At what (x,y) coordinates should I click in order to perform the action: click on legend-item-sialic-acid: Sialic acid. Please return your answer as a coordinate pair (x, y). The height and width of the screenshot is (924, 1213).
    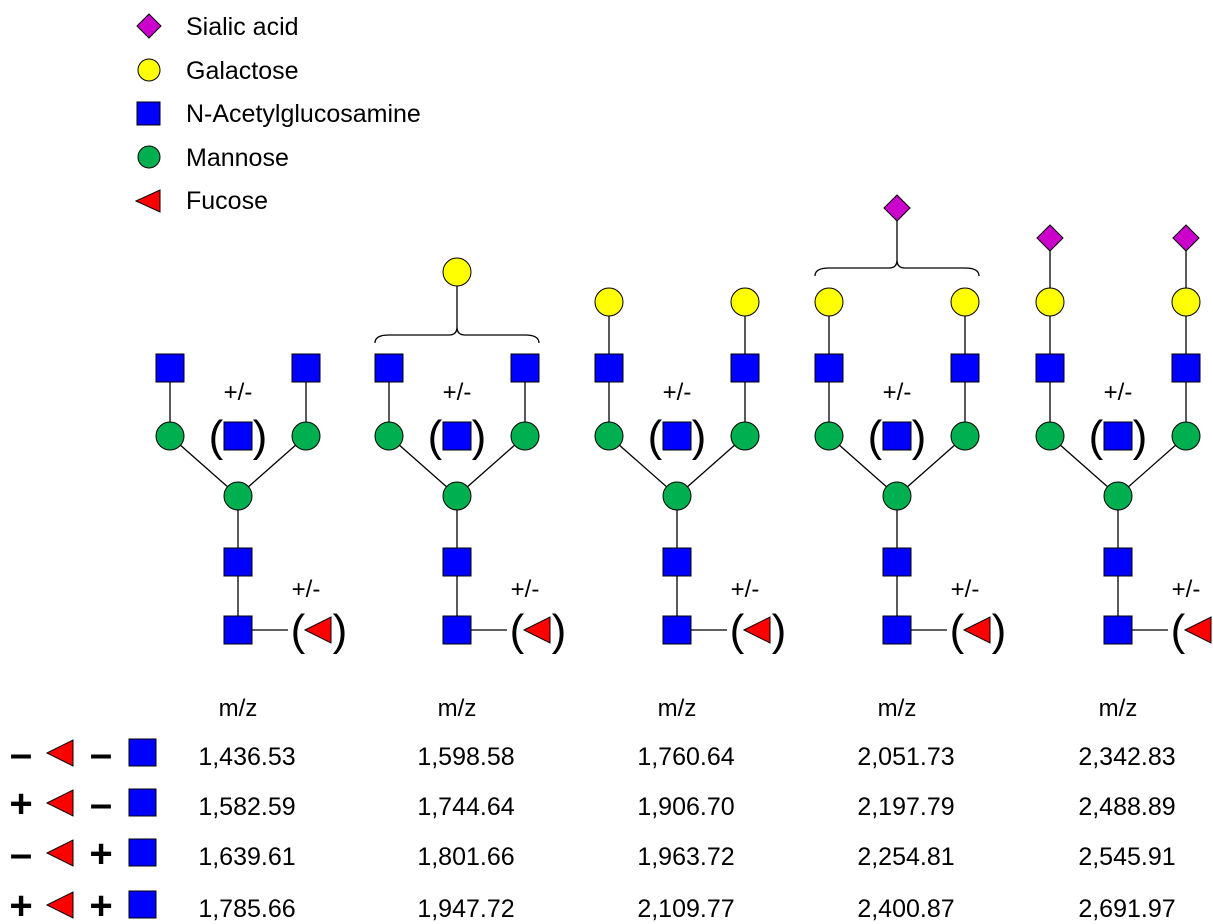
    Looking at the image, I should click on (217, 27).